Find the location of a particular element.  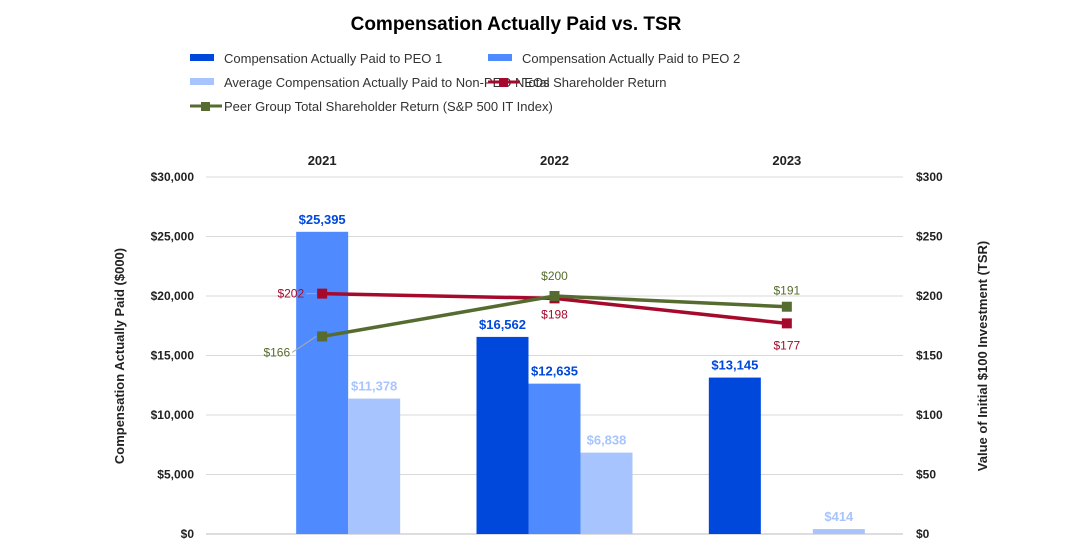

y2-tick-label: $100 is located at coordinates (929, 415).